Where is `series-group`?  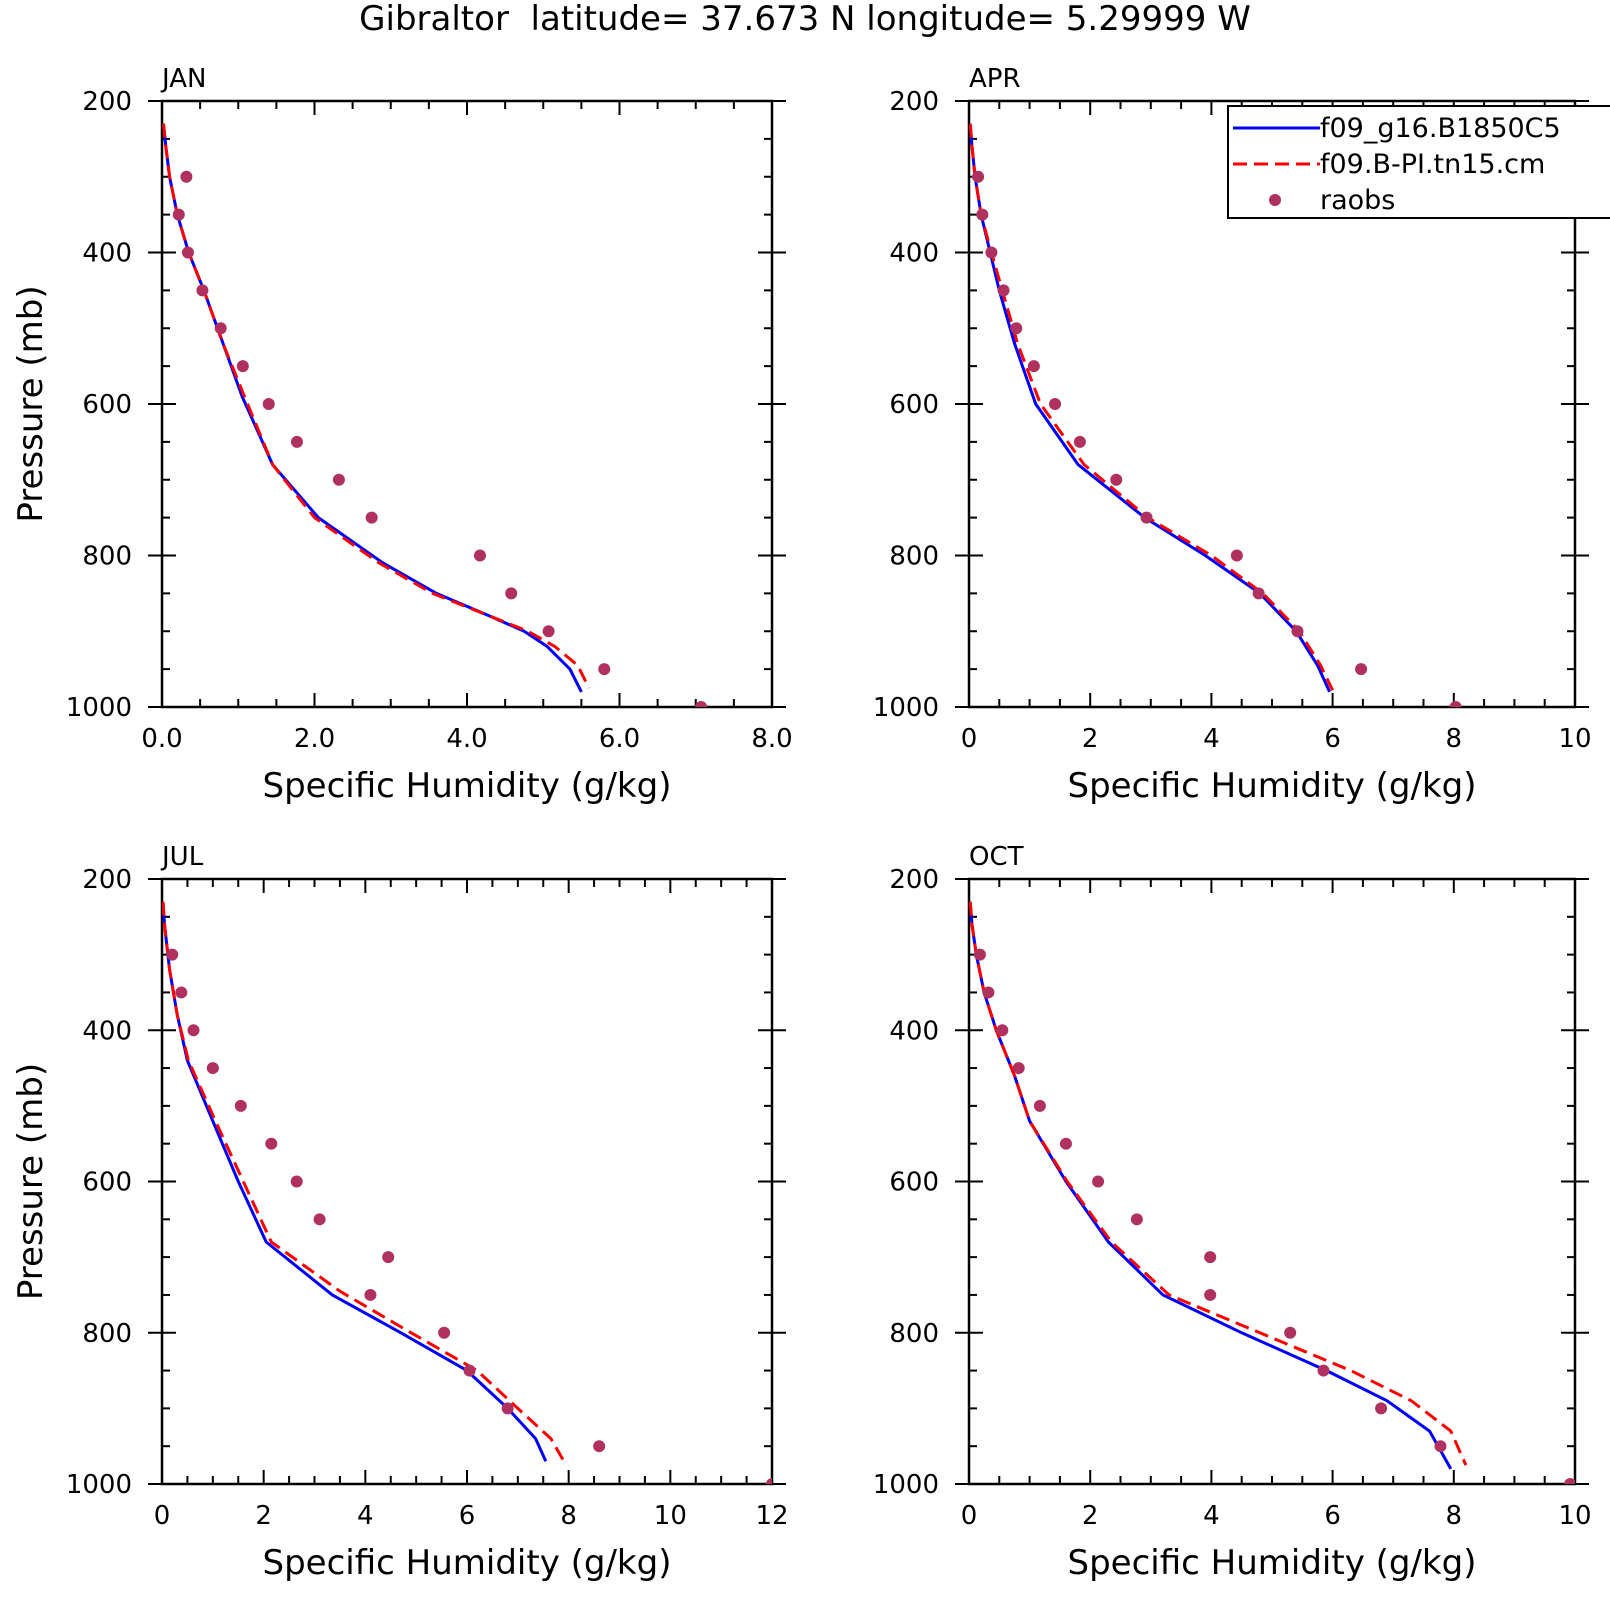 series-group is located at coordinates (1272, 1192).